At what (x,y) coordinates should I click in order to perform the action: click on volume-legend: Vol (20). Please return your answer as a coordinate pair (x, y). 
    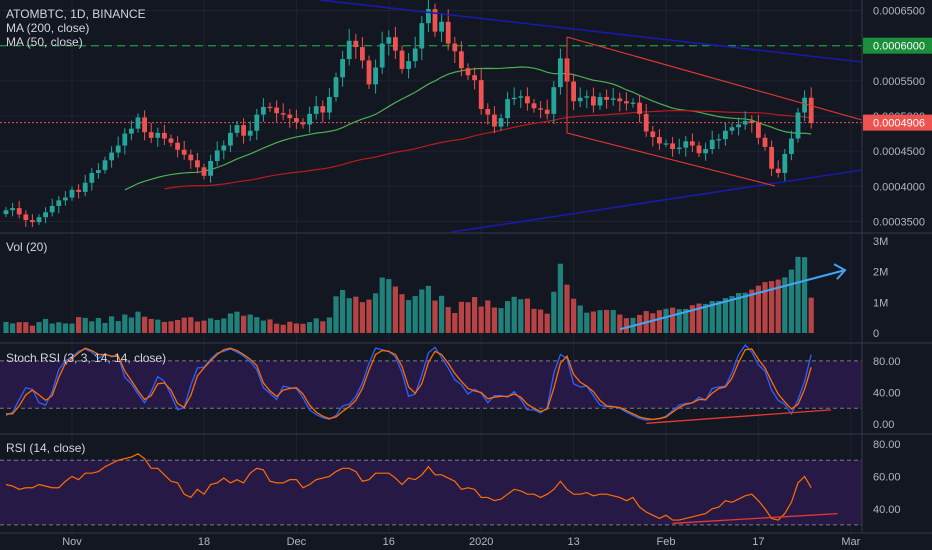
    Looking at the image, I should click on (27, 247).